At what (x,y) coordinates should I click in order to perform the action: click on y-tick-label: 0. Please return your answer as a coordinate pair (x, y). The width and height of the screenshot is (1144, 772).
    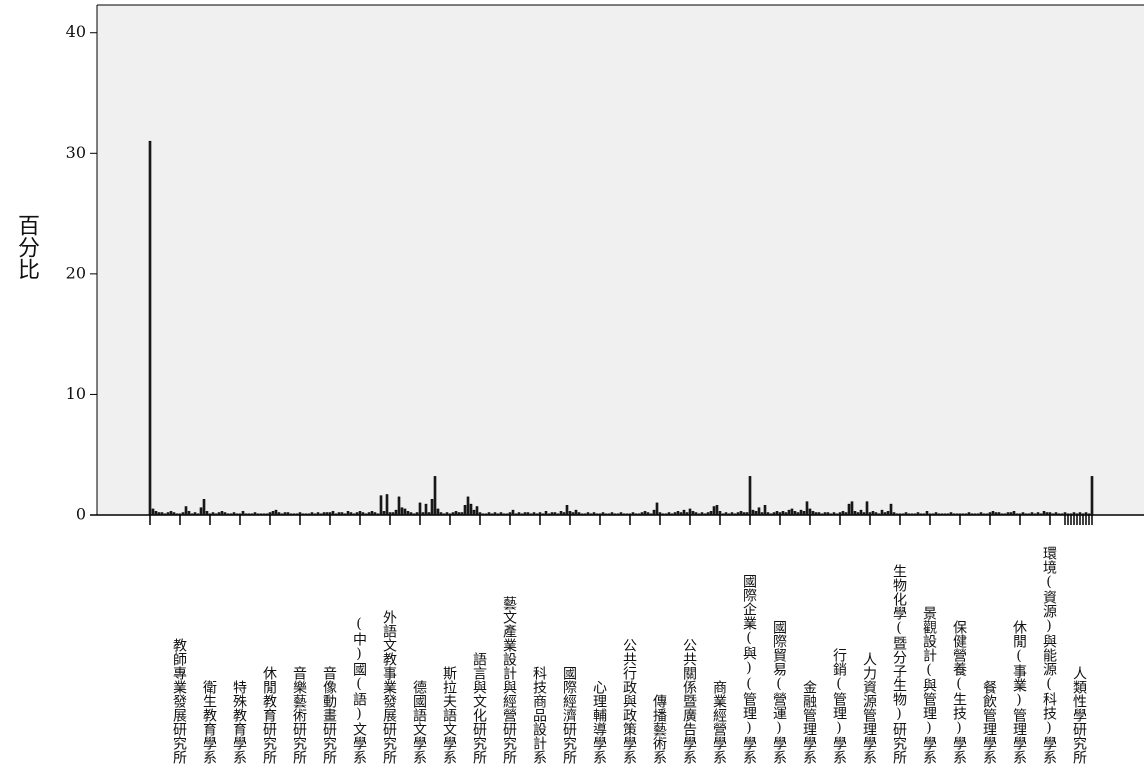
    Looking at the image, I should click on (81, 514).